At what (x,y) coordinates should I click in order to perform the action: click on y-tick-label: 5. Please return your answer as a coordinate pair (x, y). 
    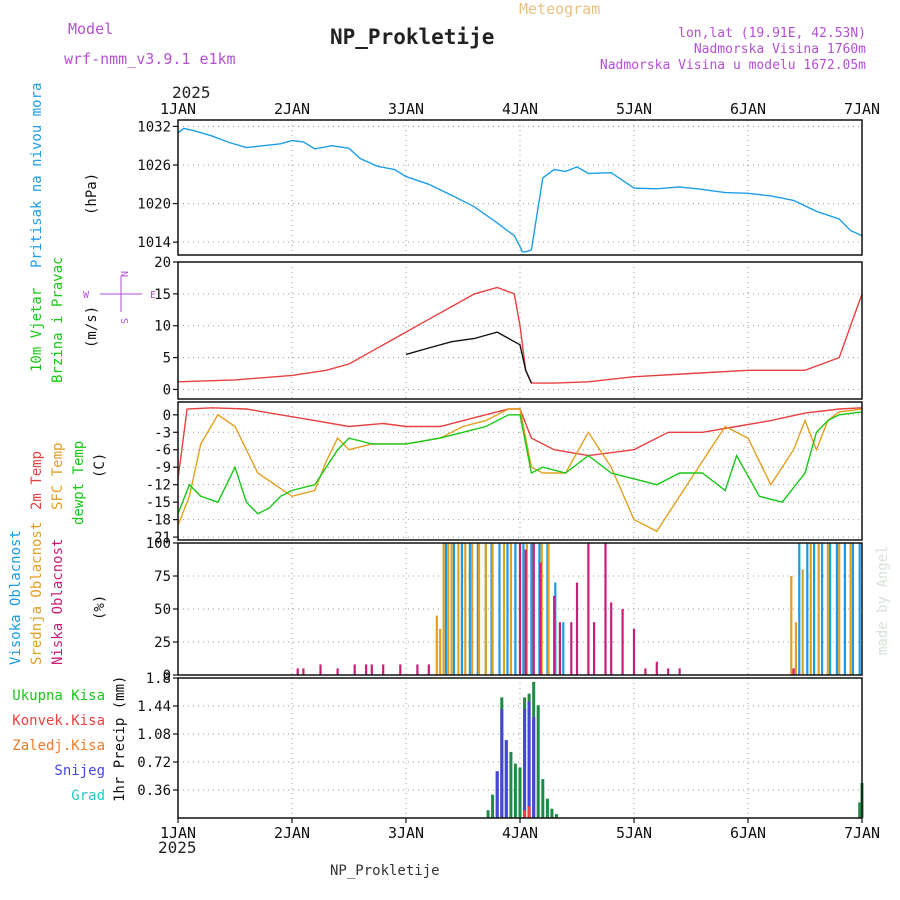
    Looking at the image, I should click on (167, 359).